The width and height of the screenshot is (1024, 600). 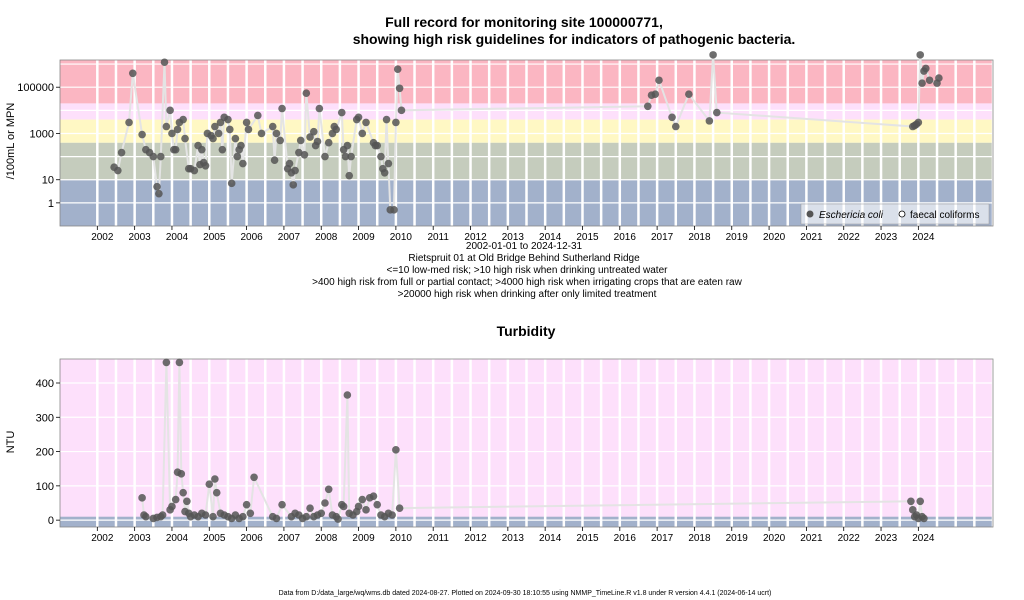 I want to click on x-tick-label: 2013, so click(x=513, y=237).